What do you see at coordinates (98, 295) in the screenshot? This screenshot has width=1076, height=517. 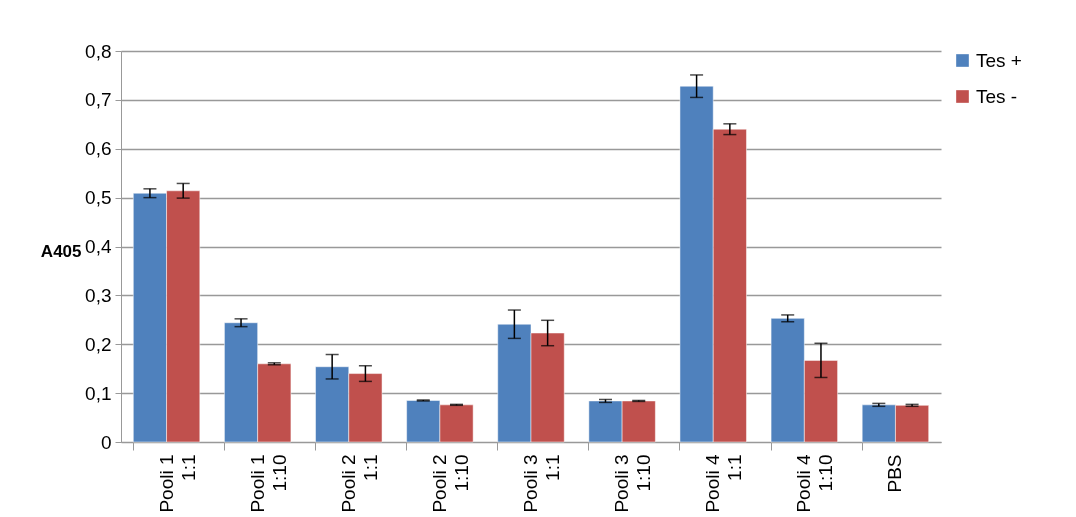 I see `y-tick-label: 0,3` at bounding box center [98, 295].